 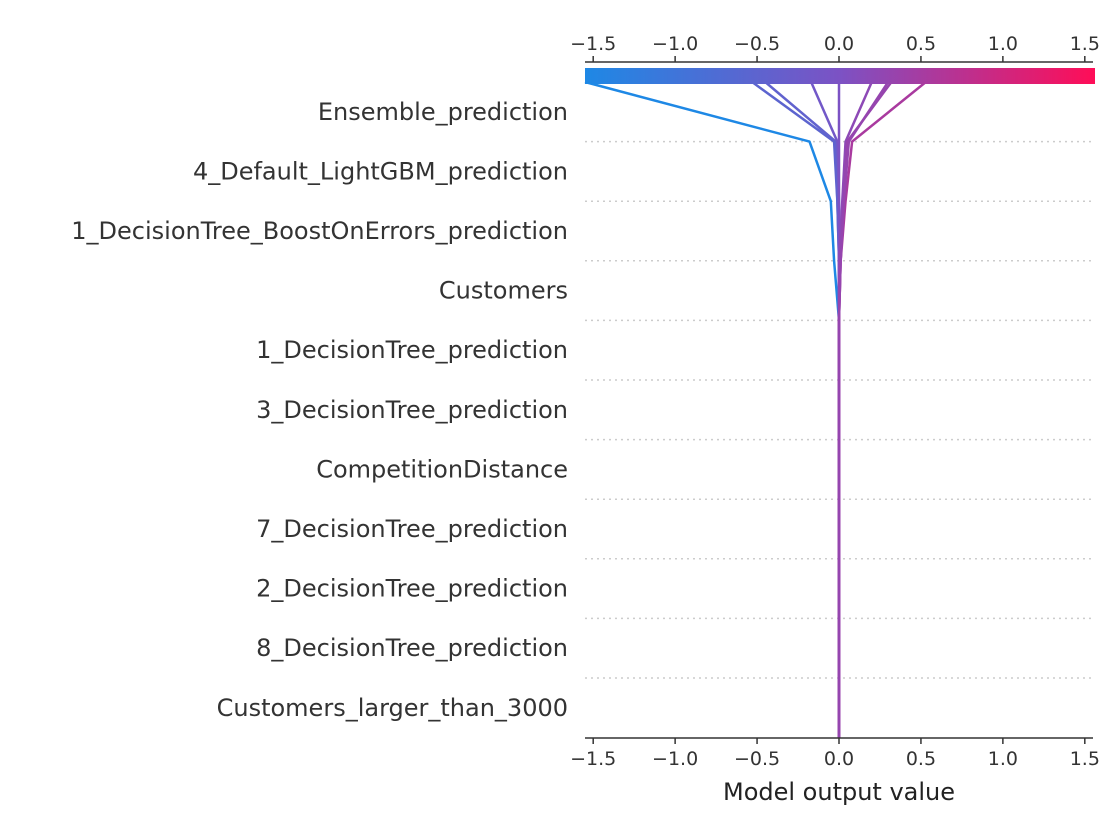 I want to click on feature-label: Customers_larger_than_3000, so click(x=392, y=708).